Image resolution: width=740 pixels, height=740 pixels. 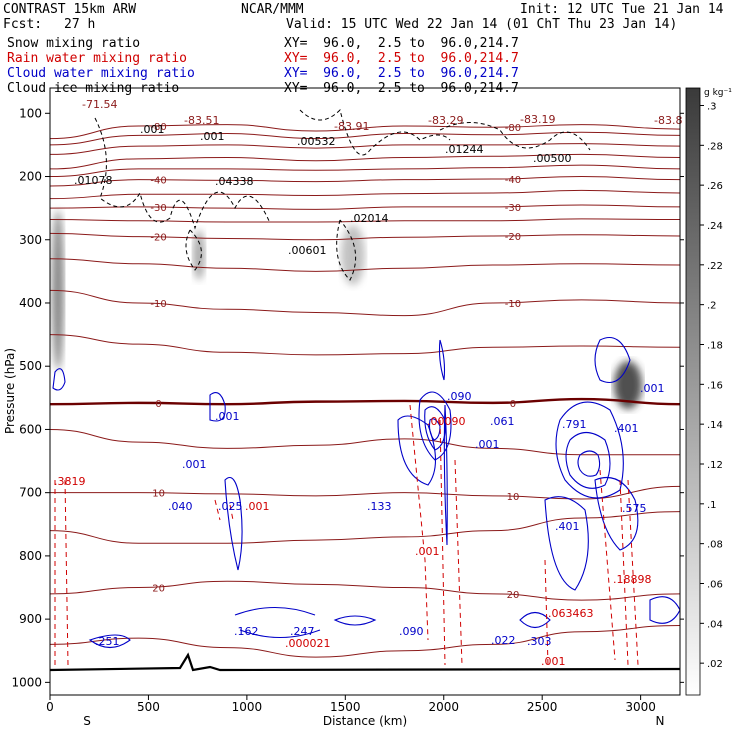 I want to click on colorbar-tick-label: .18, so click(x=715, y=345).